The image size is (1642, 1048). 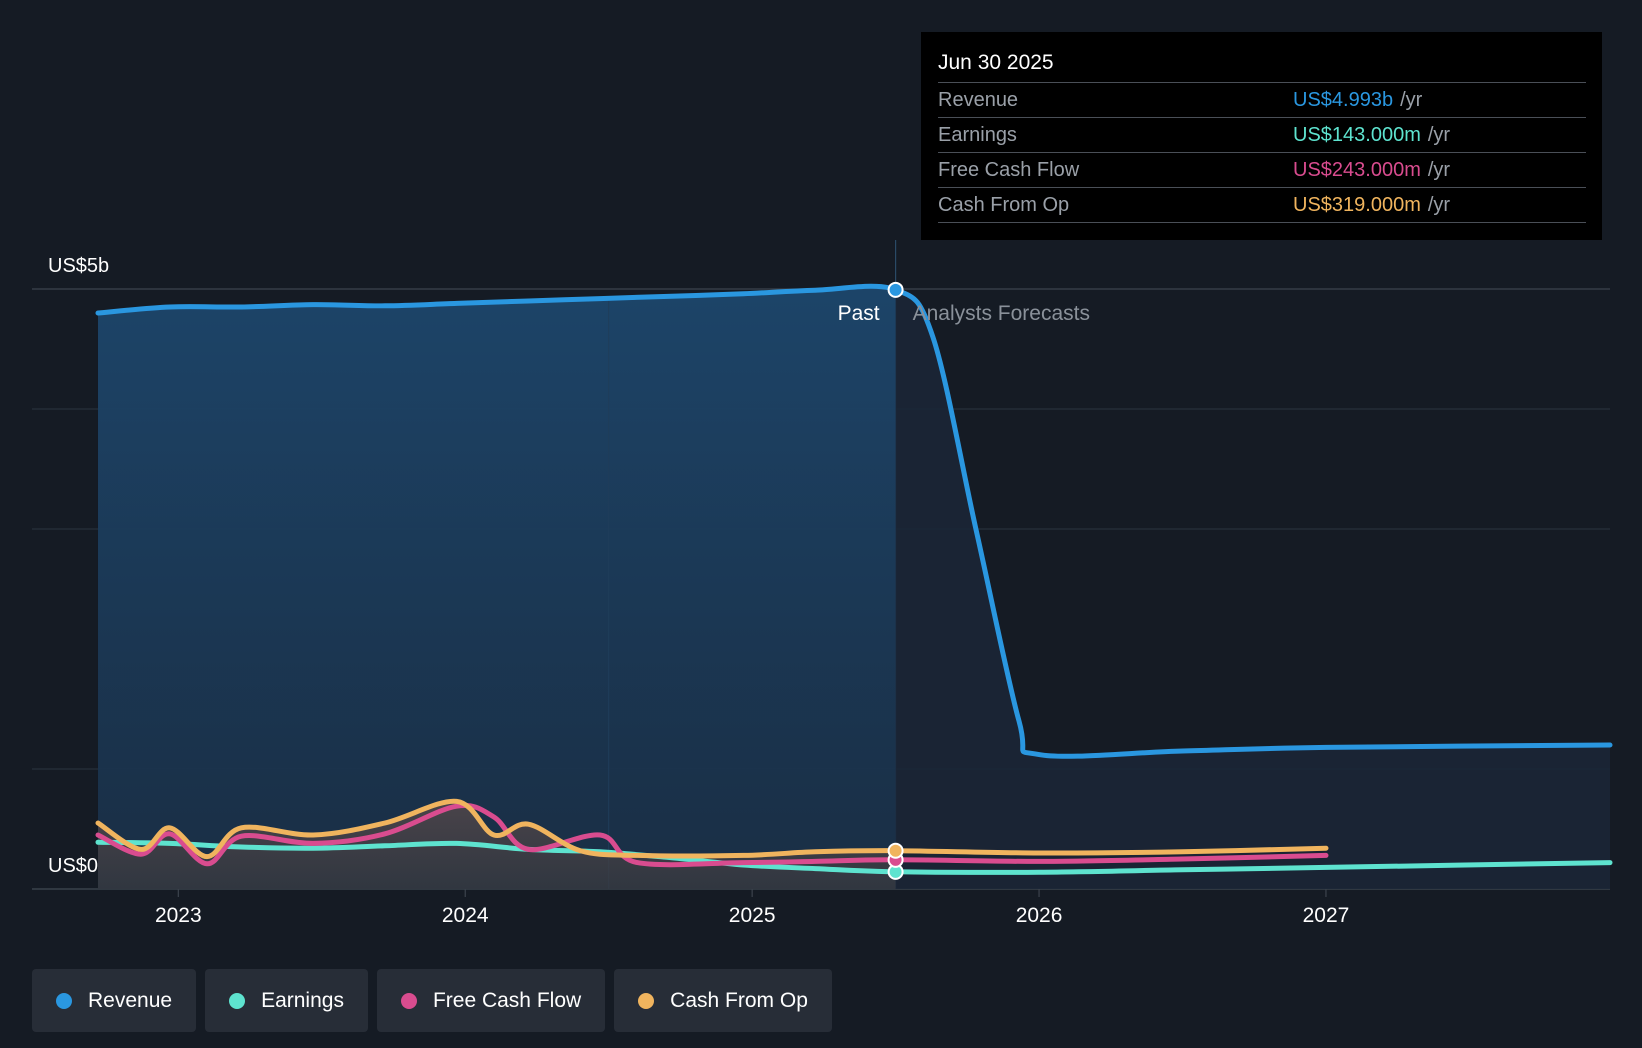 What do you see at coordinates (1357, 134) in the screenshot?
I see `tooltip-value: US$143.000m` at bounding box center [1357, 134].